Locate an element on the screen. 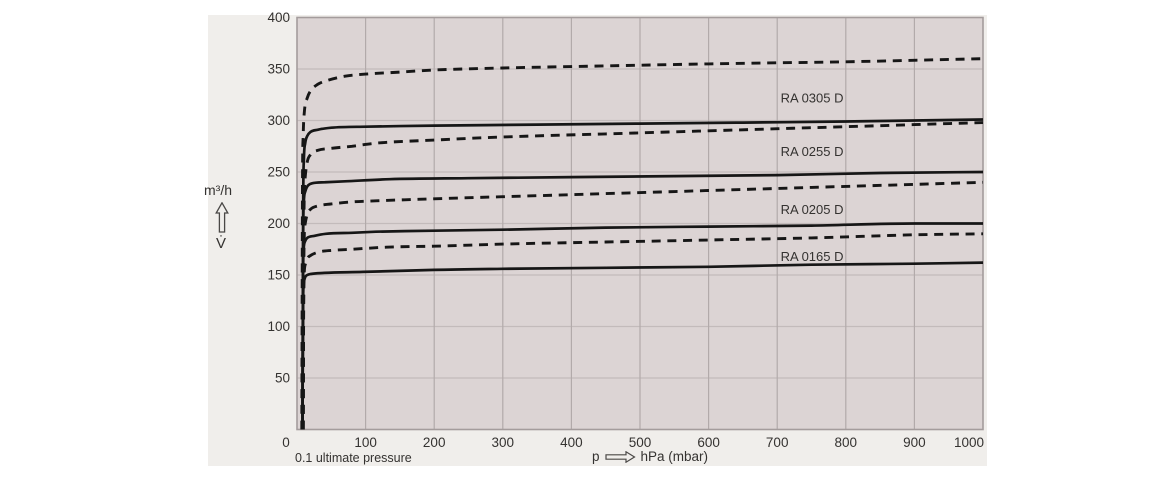 This screenshot has width=1160, height=480. x-axis-symbol: p is located at coordinates (596, 456).